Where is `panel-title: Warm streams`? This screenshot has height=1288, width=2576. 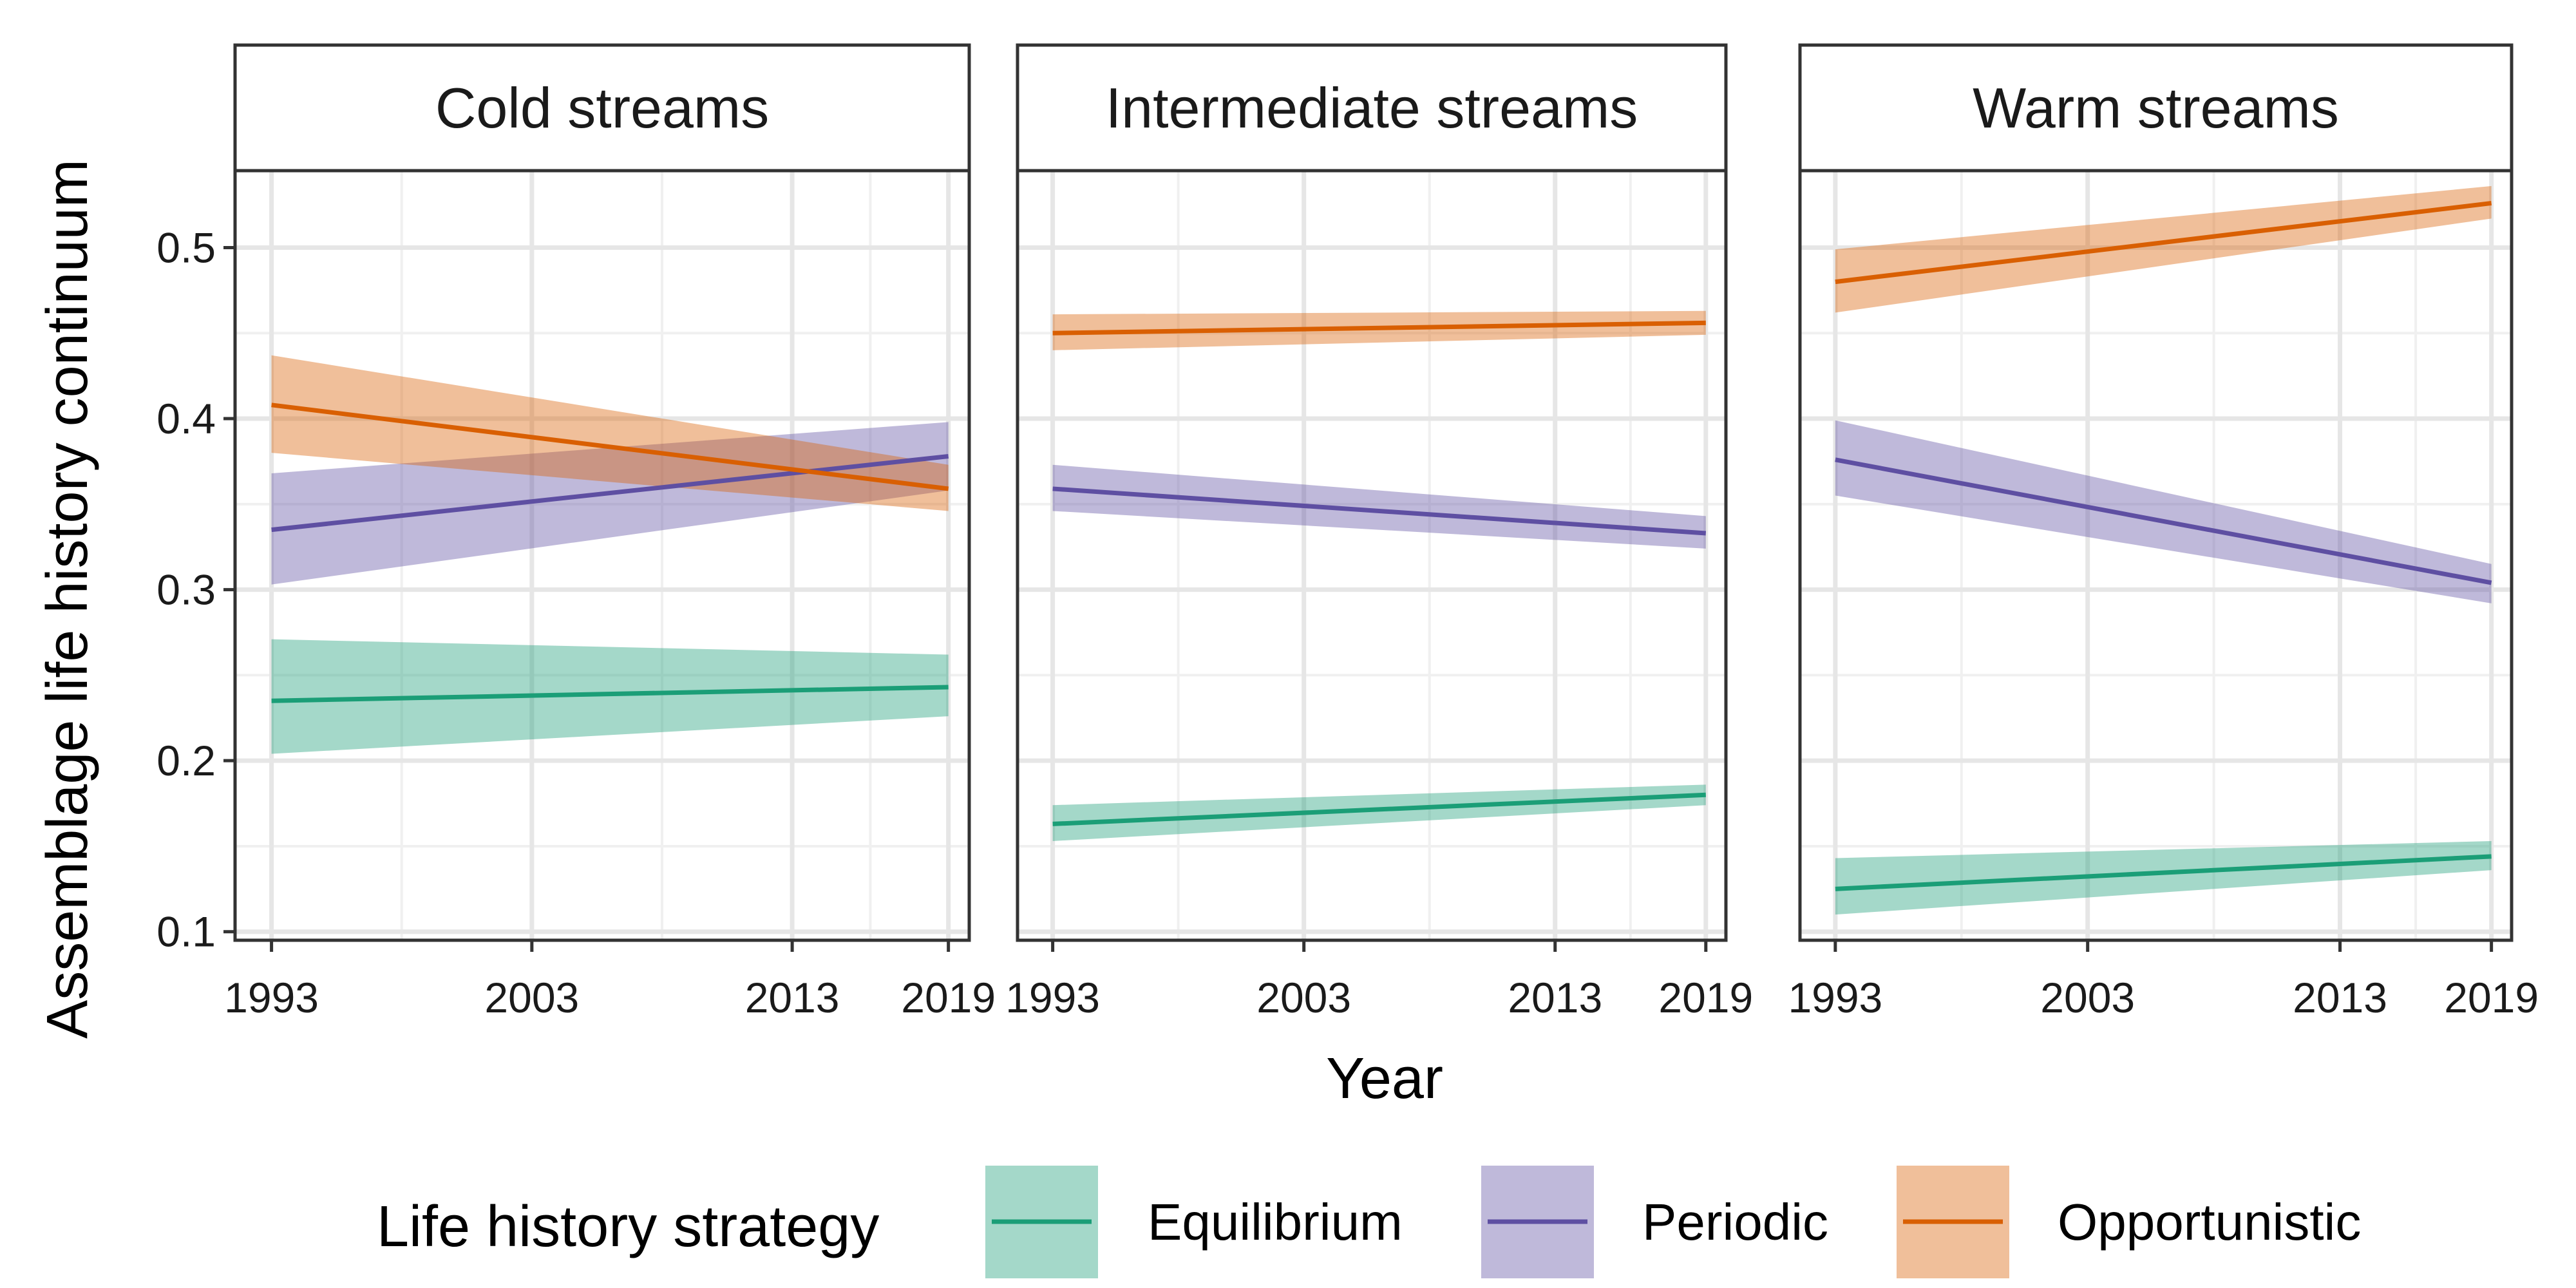 panel-title: Warm streams is located at coordinates (2156, 108).